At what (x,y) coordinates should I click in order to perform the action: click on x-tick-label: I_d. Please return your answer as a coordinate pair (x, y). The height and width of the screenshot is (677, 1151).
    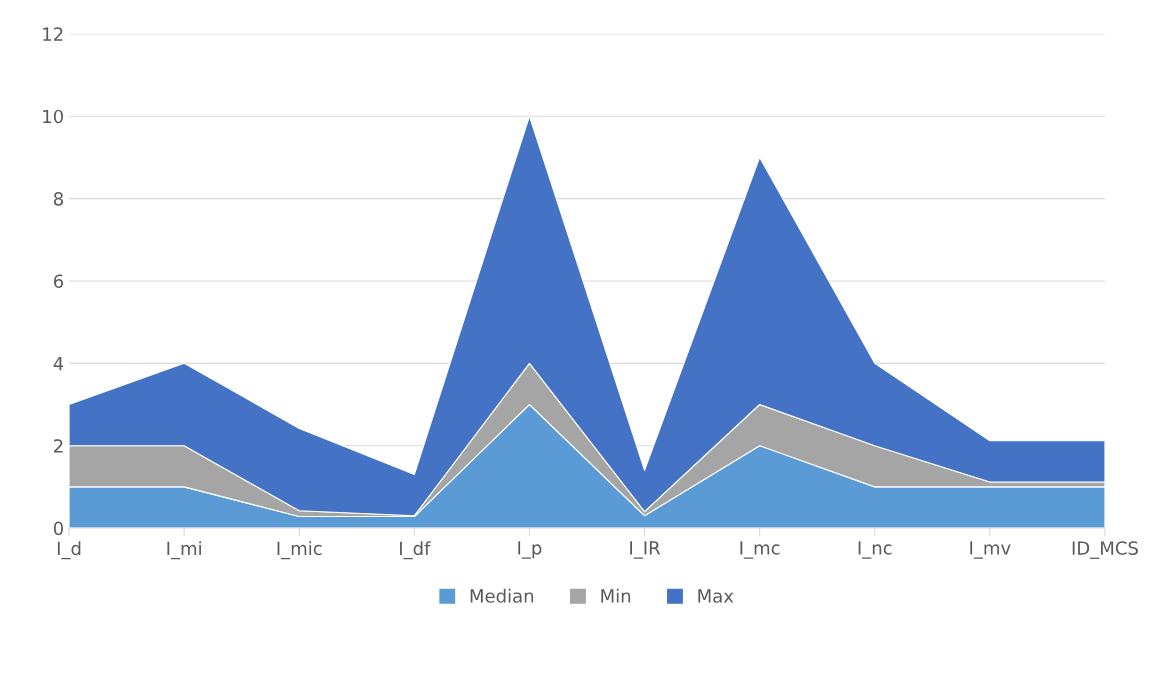
    Looking at the image, I should click on (69, 550).